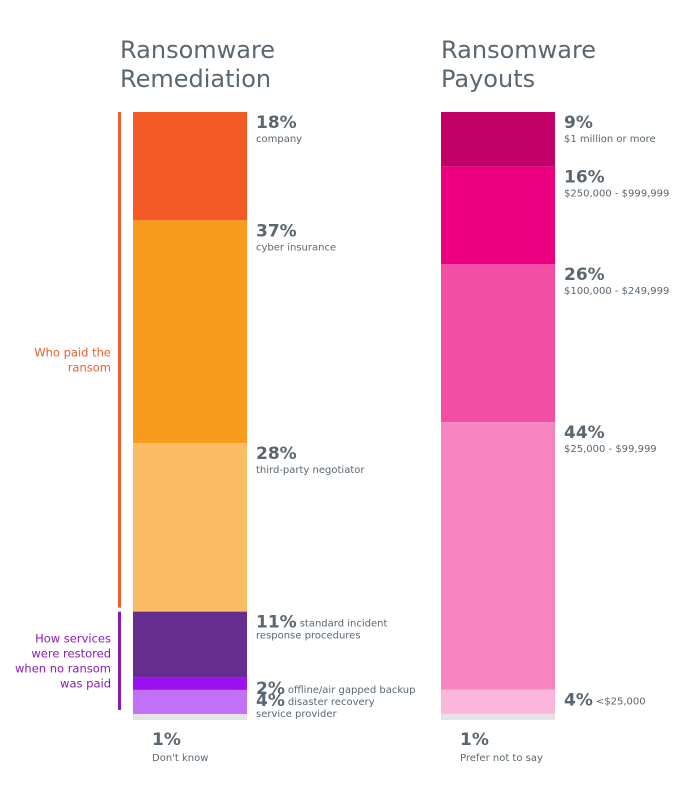 The image size is (688, 785). I want to click on segment-percent: 16%, so click(584, 178).